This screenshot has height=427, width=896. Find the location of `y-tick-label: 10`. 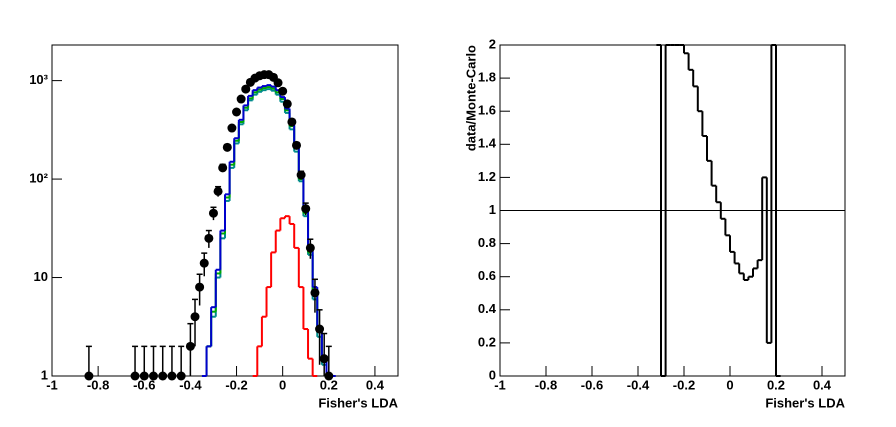

y-tick-label: 10 is located at coordinates (41, 276).